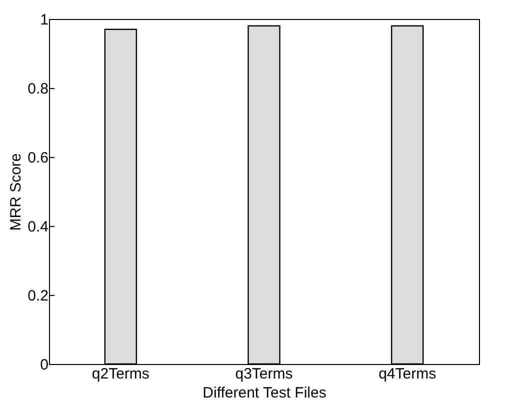 This screenshot has width=510, height=410. I want to click on y-tick-label: 0, so click(44, 365).